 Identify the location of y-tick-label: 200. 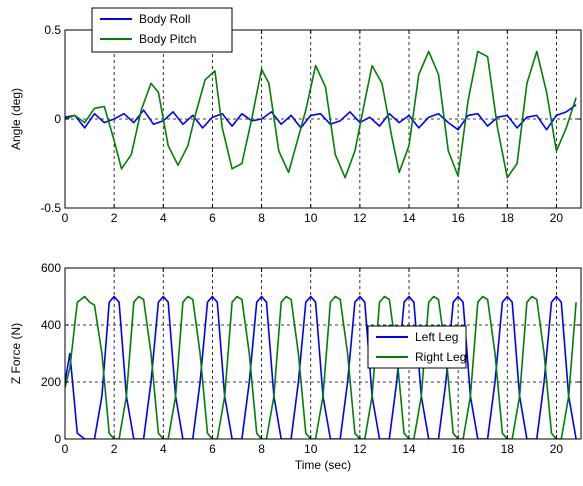
(51, 382).